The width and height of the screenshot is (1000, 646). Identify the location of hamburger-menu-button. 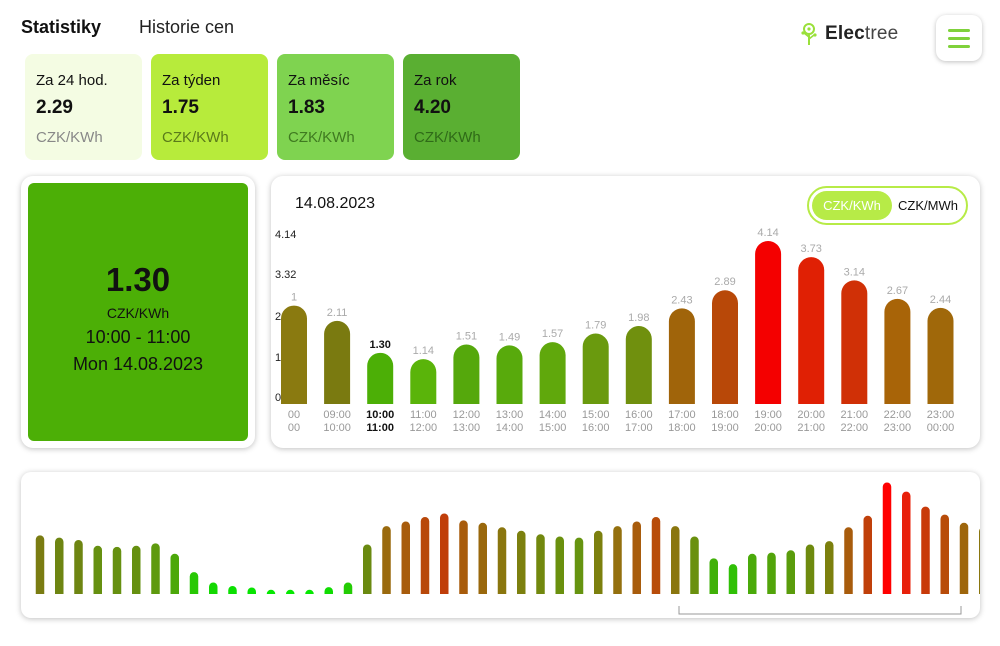
(959, 38).